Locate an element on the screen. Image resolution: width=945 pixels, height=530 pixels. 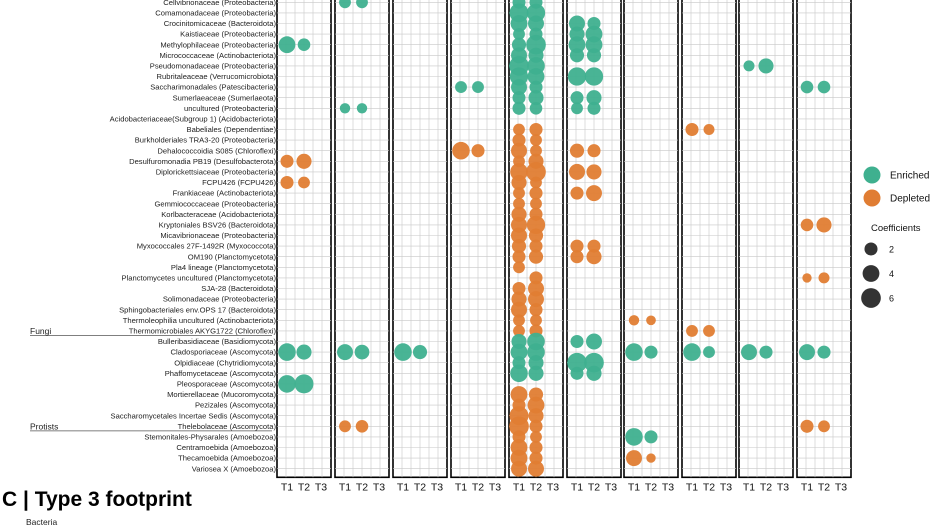
row-label: OM190 (Planctomycetota) is located at coordinates (232, 256).